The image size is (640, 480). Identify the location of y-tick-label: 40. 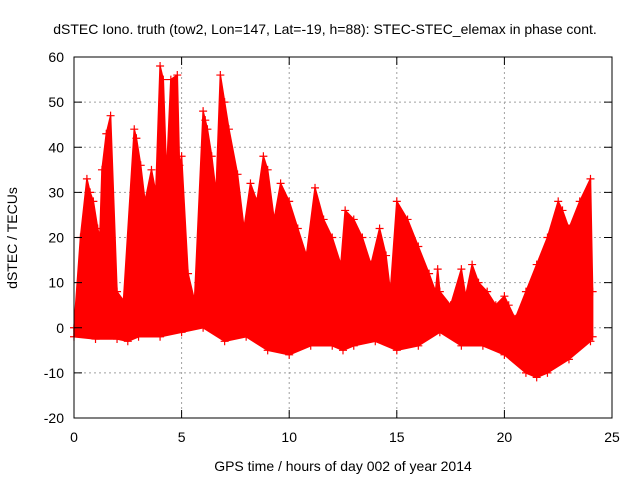
(56, 147).